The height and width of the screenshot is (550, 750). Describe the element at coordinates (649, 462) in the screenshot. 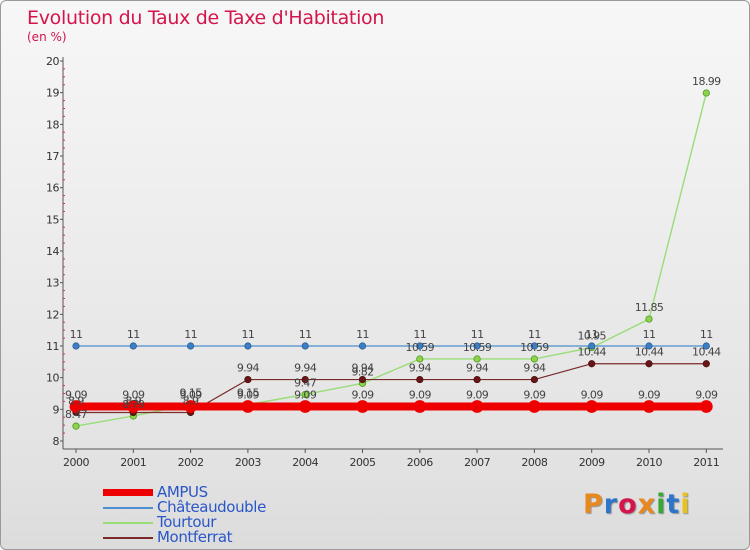

I see `x-tick-label: 2010` at that location.